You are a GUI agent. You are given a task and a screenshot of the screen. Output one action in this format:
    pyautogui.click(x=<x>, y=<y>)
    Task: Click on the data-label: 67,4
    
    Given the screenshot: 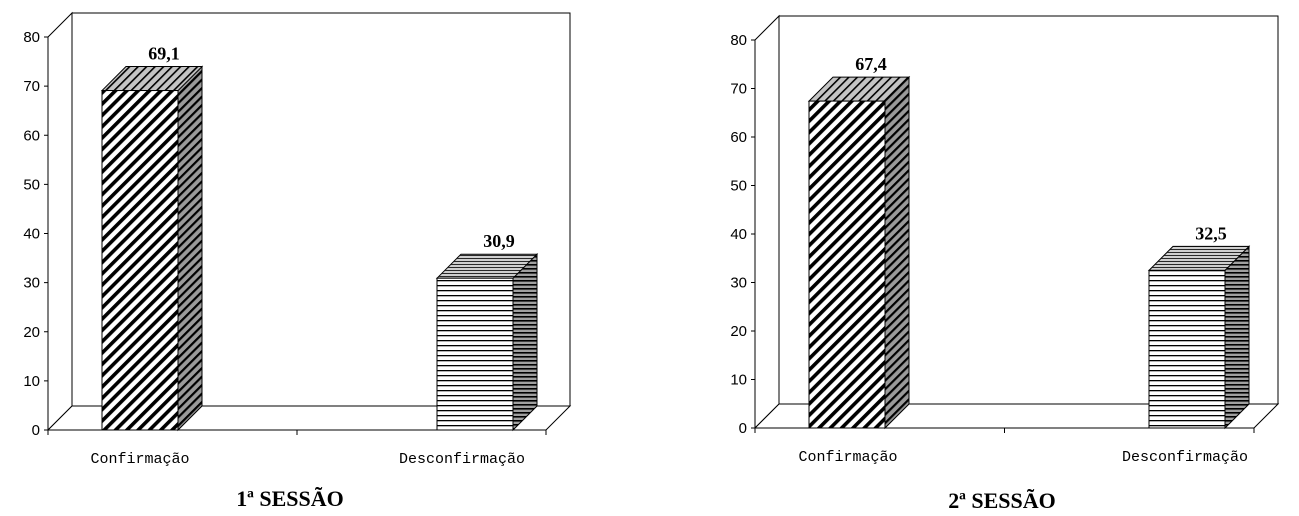 What is the action you would take?
    pyautogui.click(x=871, y=64)
    